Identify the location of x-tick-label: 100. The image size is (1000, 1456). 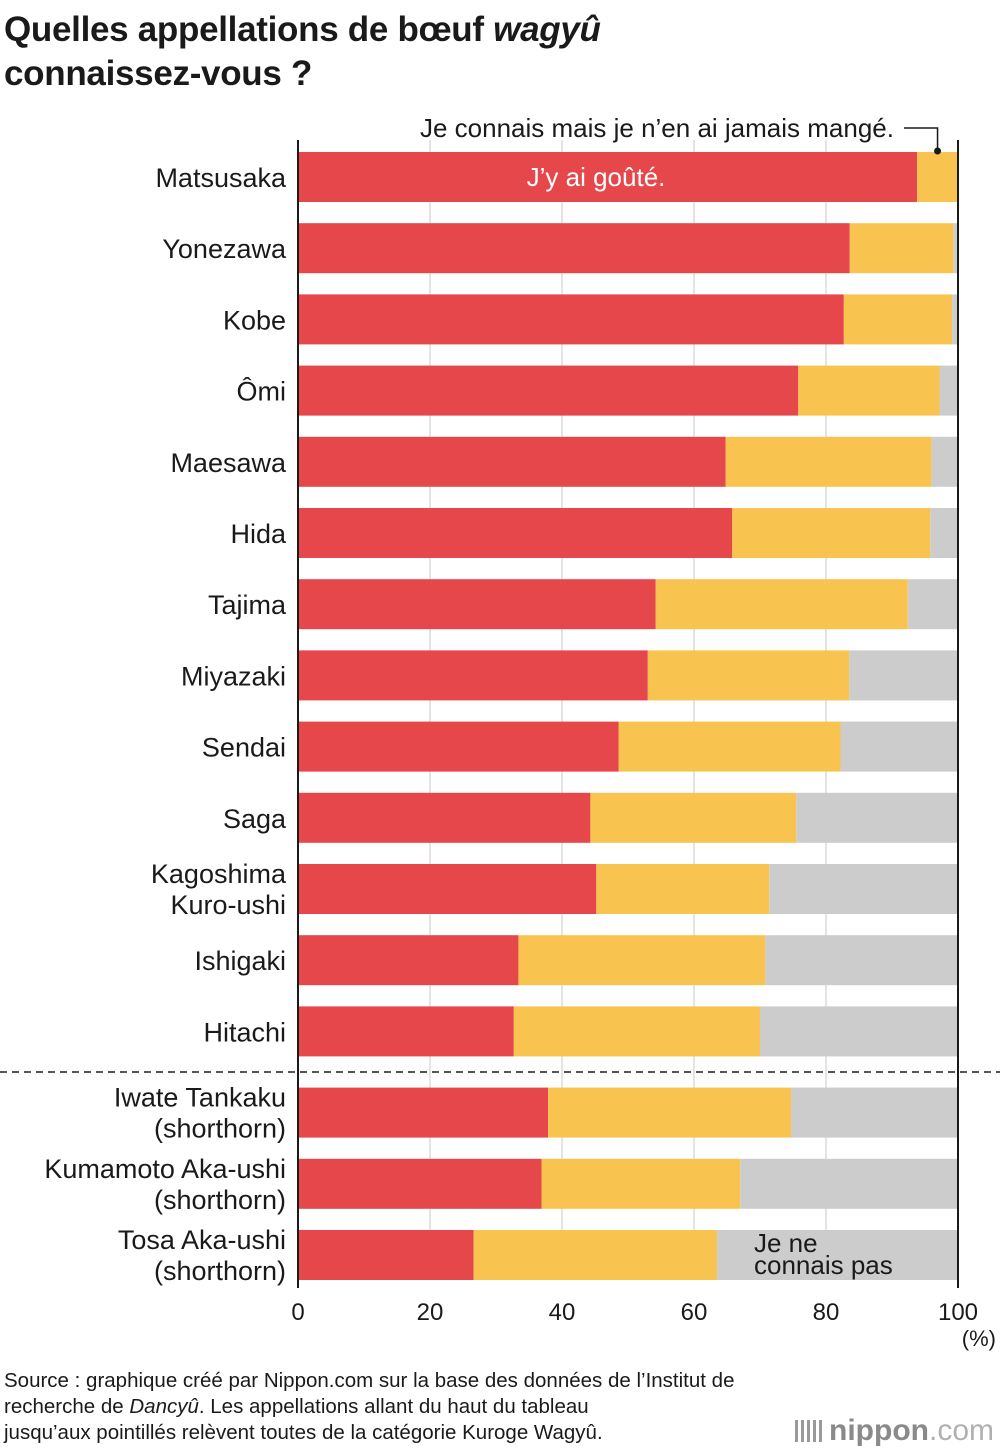
(958, 1312).